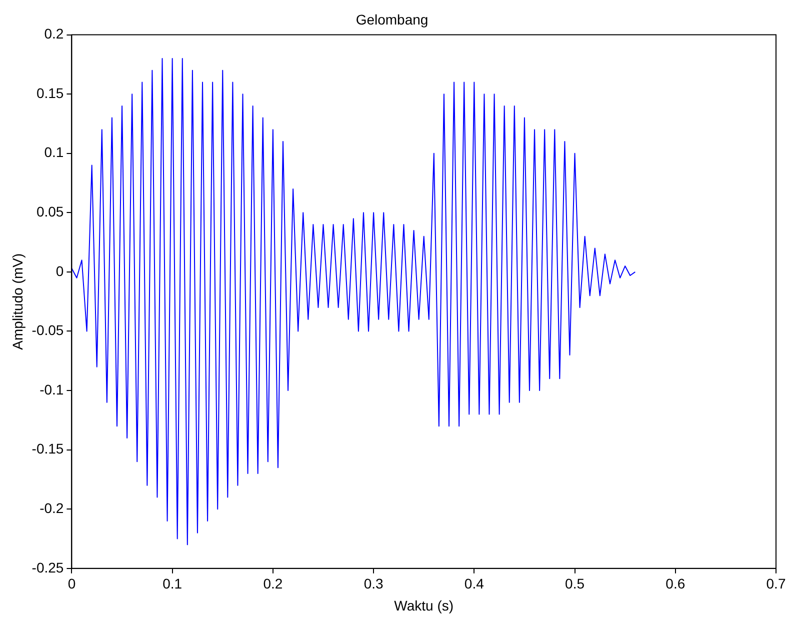 The width and height of the screenshot is (798, 625). What do you see at coordinates (172, 584) in the screenshot?
I see `x-tick-label: 0.1` at bounding box center [172, 584].